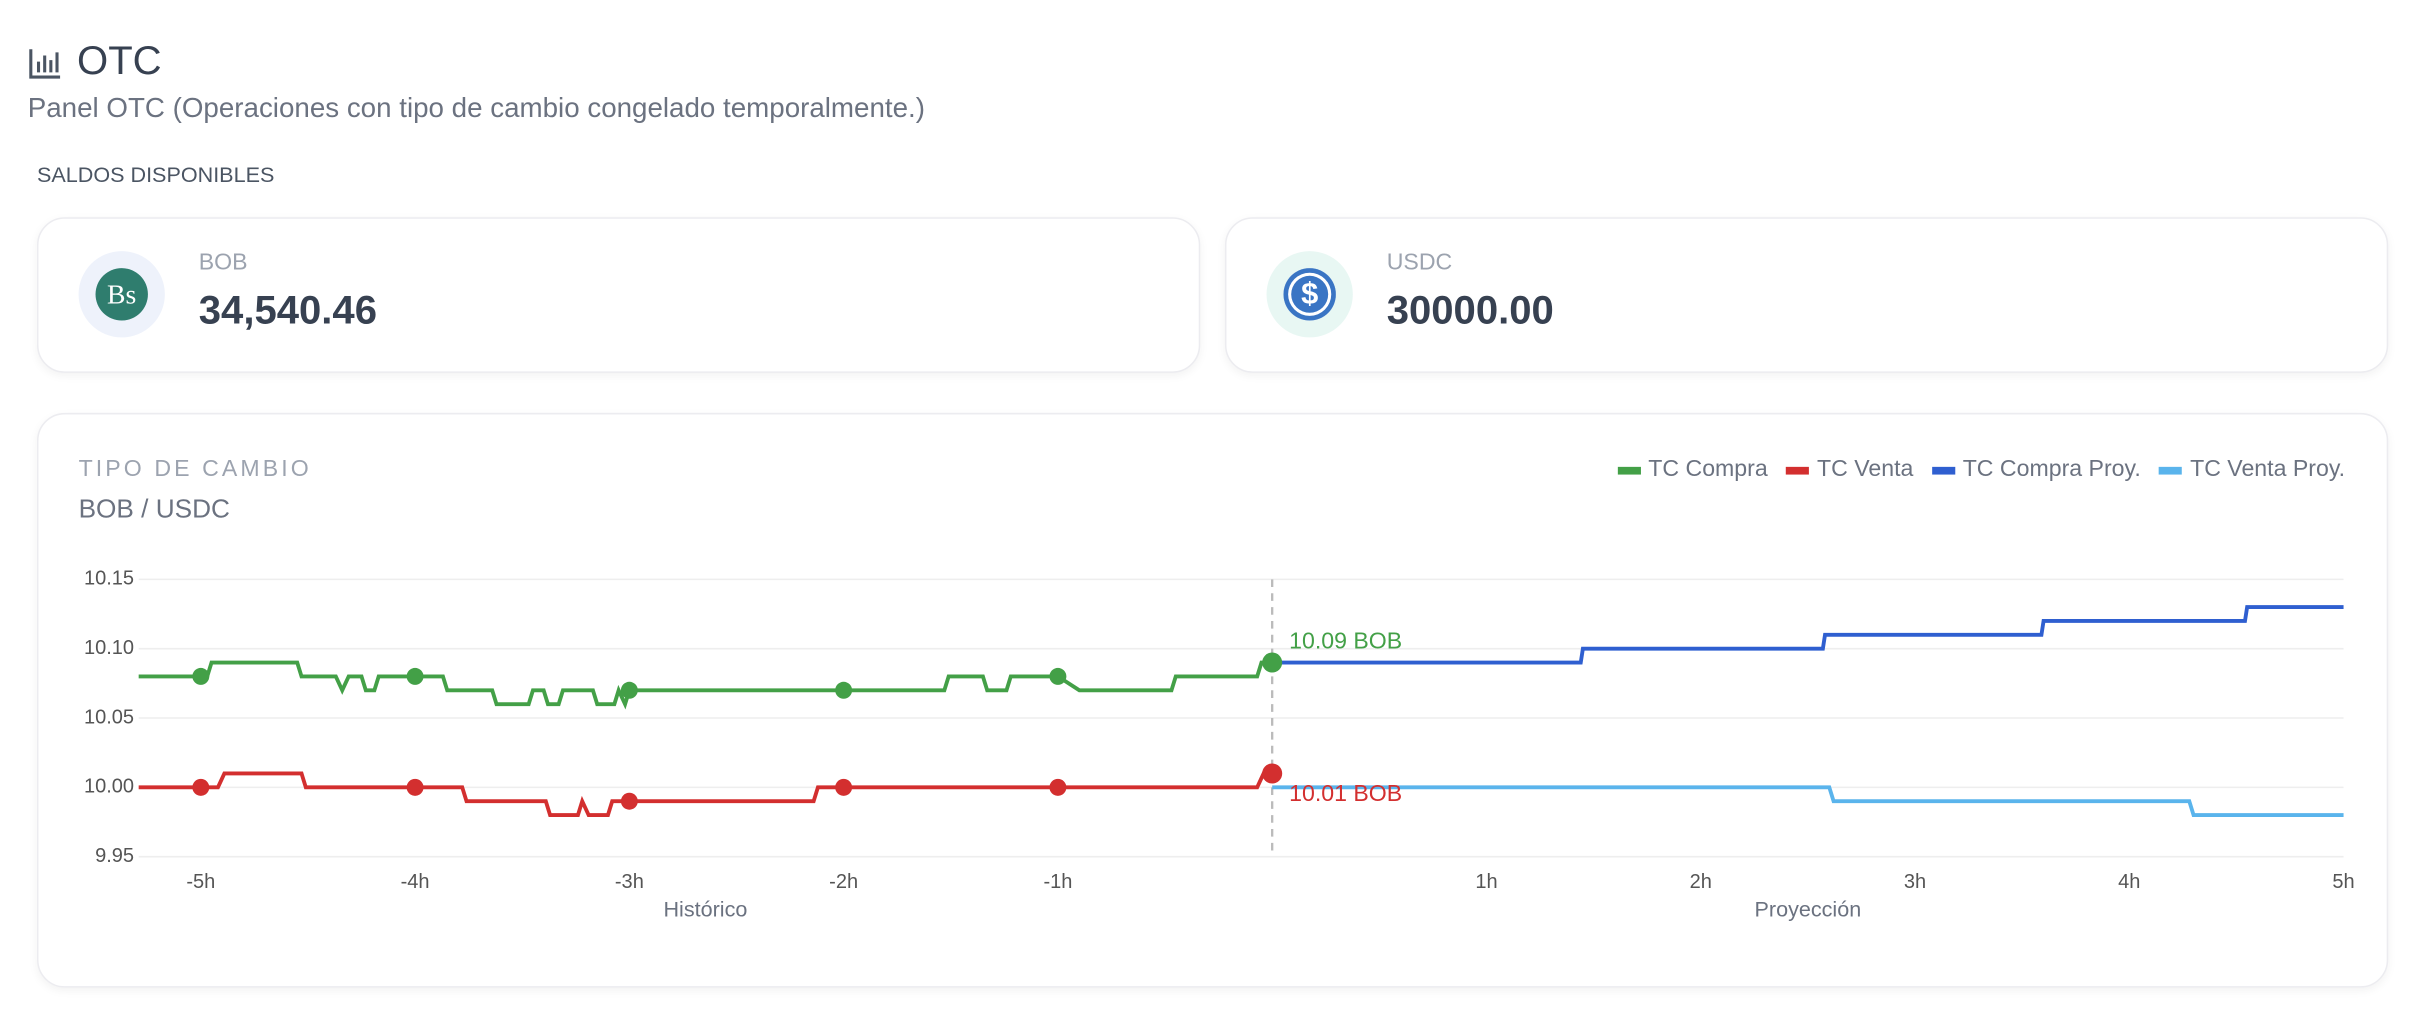 The width and height of the screenshot is (2416, 1026). What do you see at coordinates (287, 309) in the screenshot?
I see `balance-amount: 34,540.46` at bounding box center [287, 309].